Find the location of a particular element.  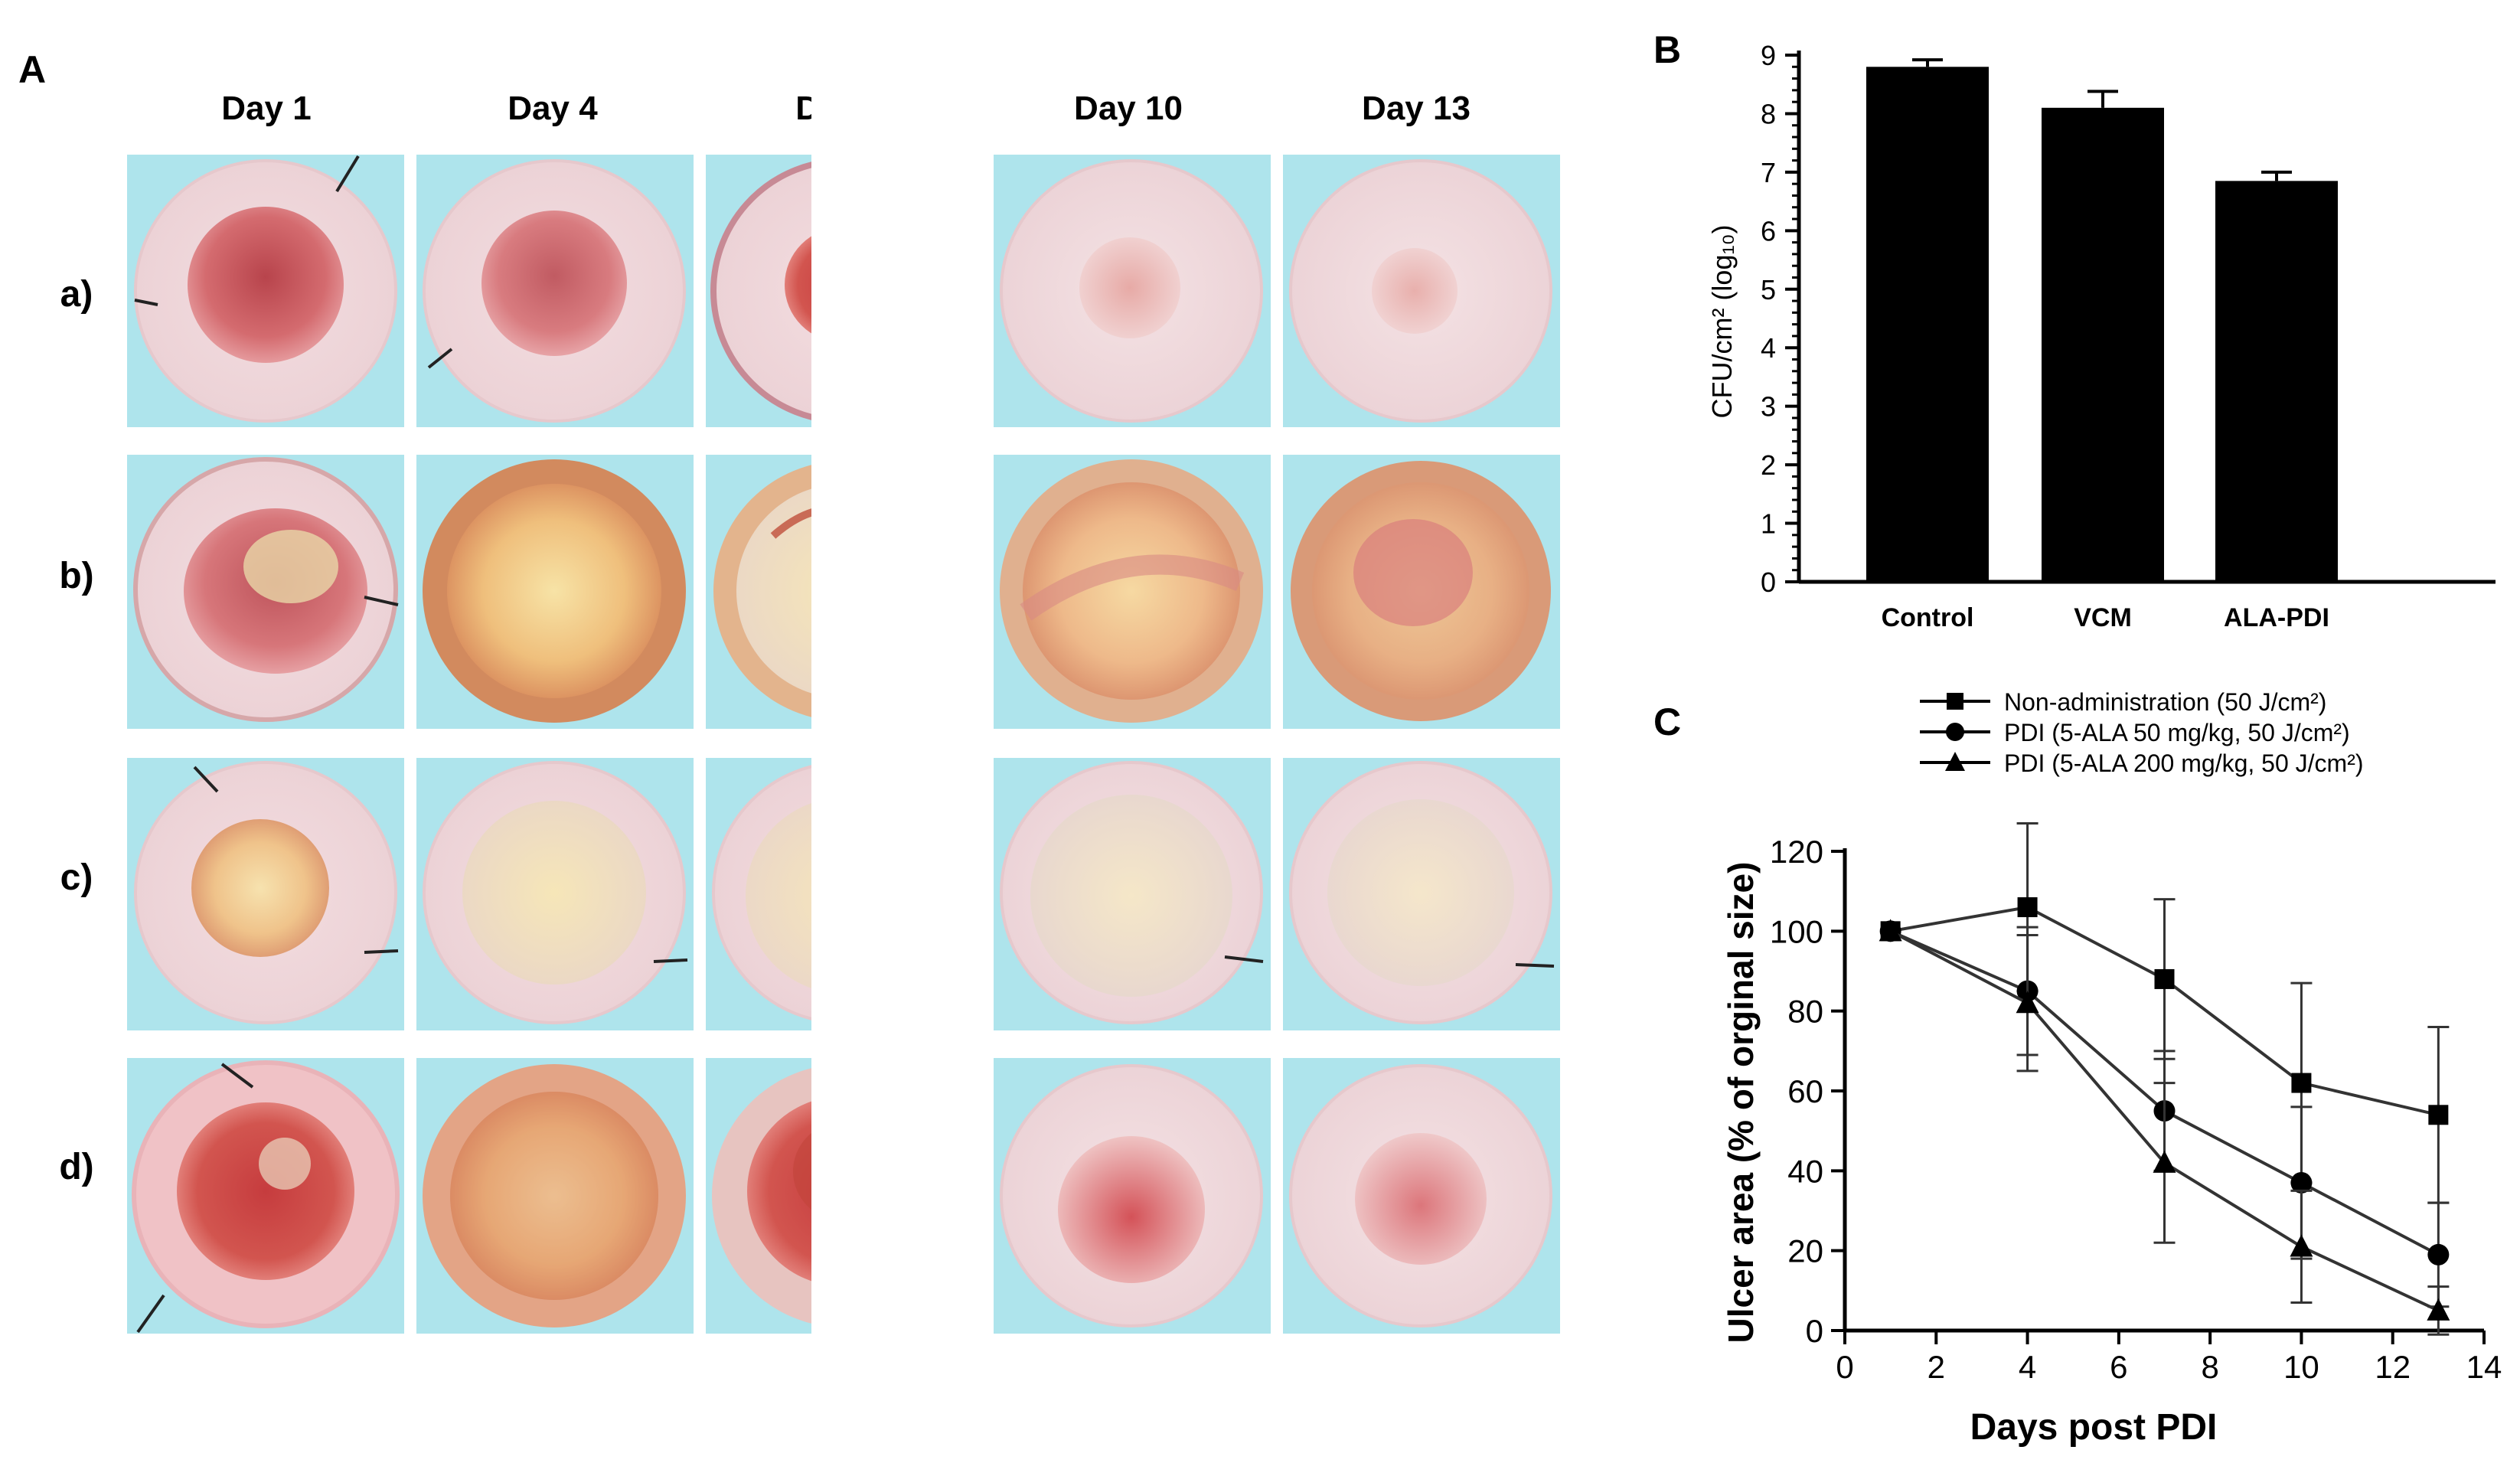

wound-photo-b-day13 is located at coordinates (1421, 592).